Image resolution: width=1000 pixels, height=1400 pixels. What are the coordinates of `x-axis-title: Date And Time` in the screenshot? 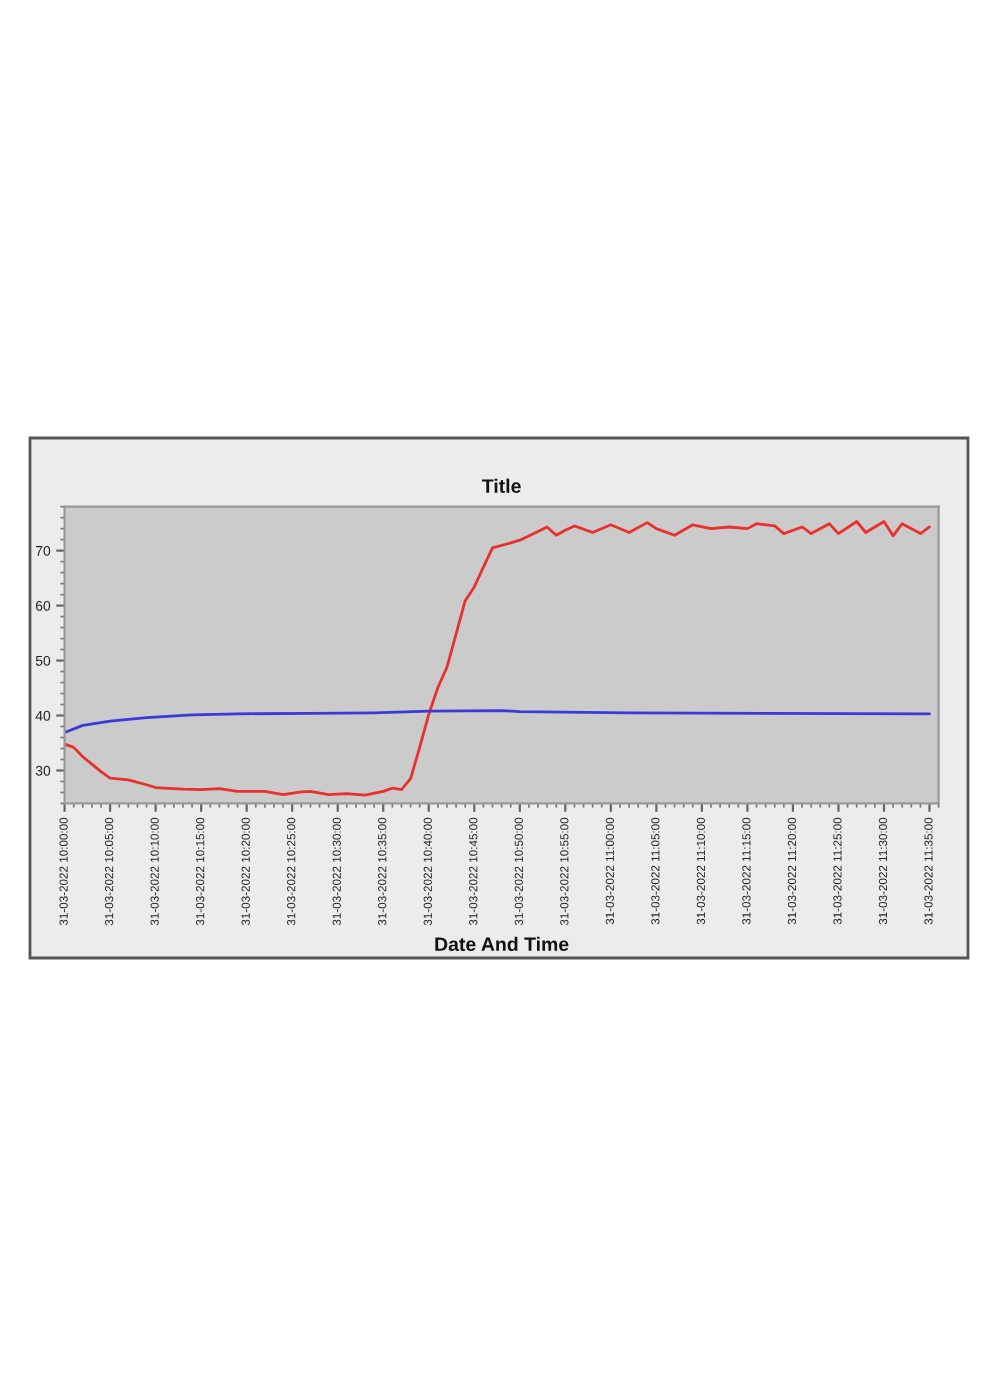 It's located at (502, 944).